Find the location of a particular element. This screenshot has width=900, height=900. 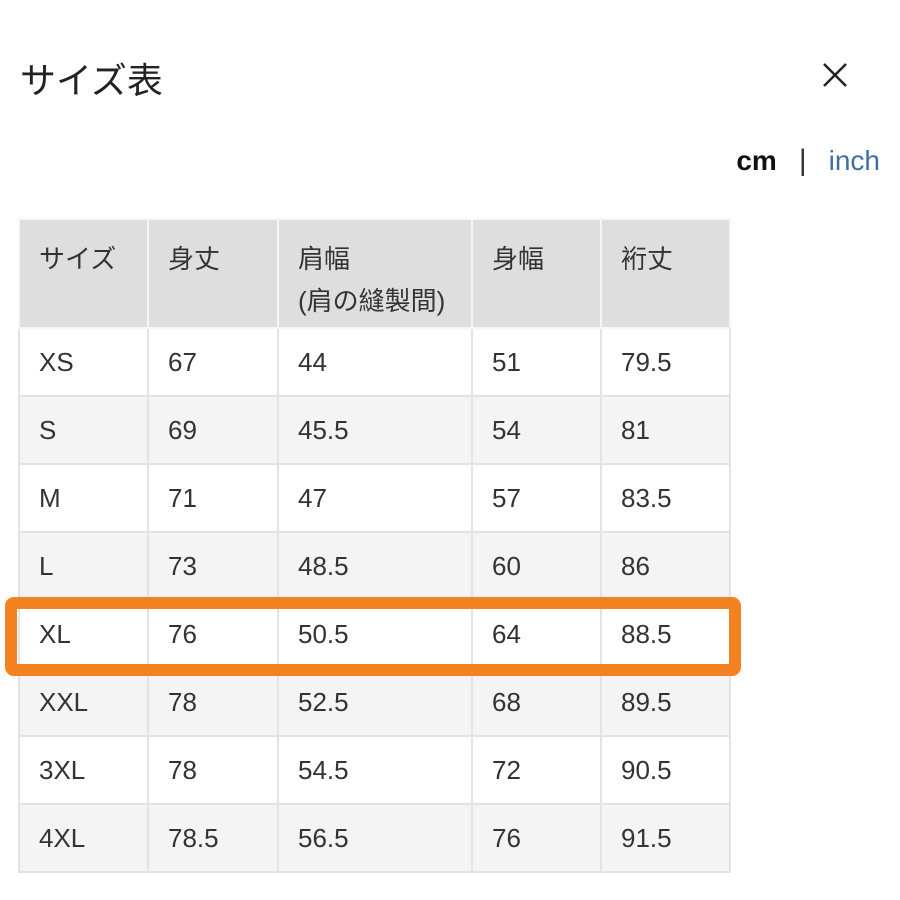

unit-inch: inch is located at coordinates (854, 160).